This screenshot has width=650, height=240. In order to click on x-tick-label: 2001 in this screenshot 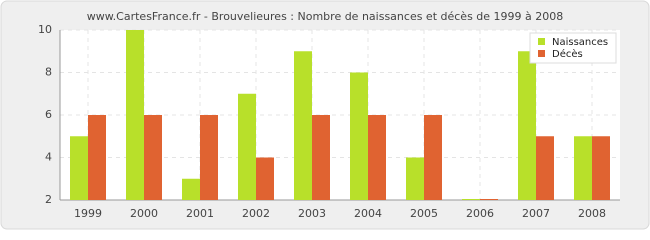, I will do `click(200, 213)`.